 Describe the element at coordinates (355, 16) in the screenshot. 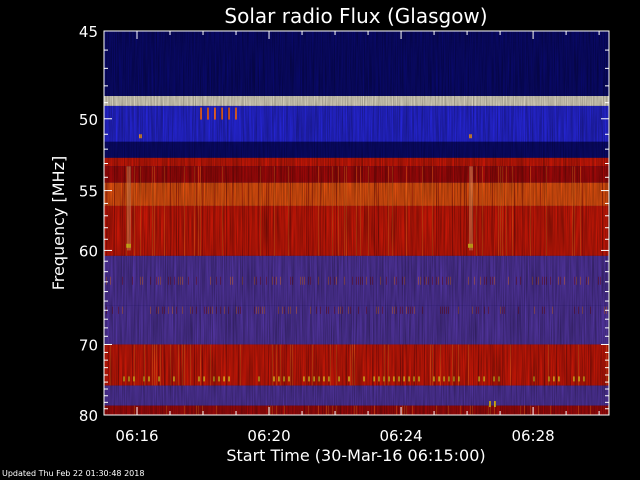

I see `chart-title: Solar radio Flux (Glasgow)` at that location.